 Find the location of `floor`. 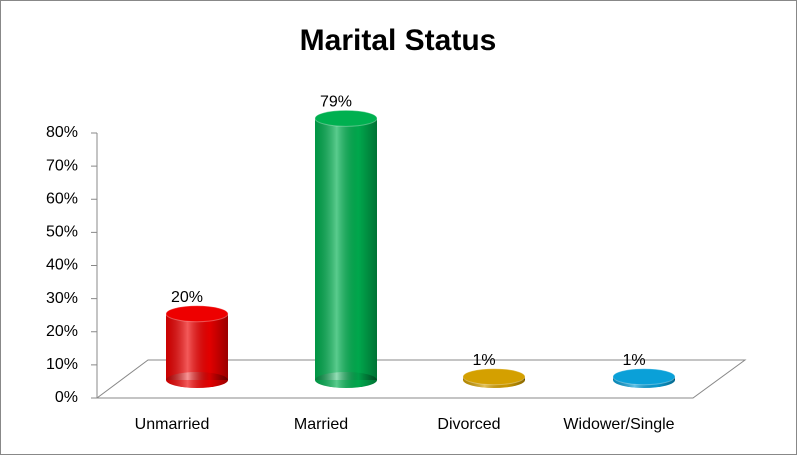

floor is located at coordinates (421, 379).